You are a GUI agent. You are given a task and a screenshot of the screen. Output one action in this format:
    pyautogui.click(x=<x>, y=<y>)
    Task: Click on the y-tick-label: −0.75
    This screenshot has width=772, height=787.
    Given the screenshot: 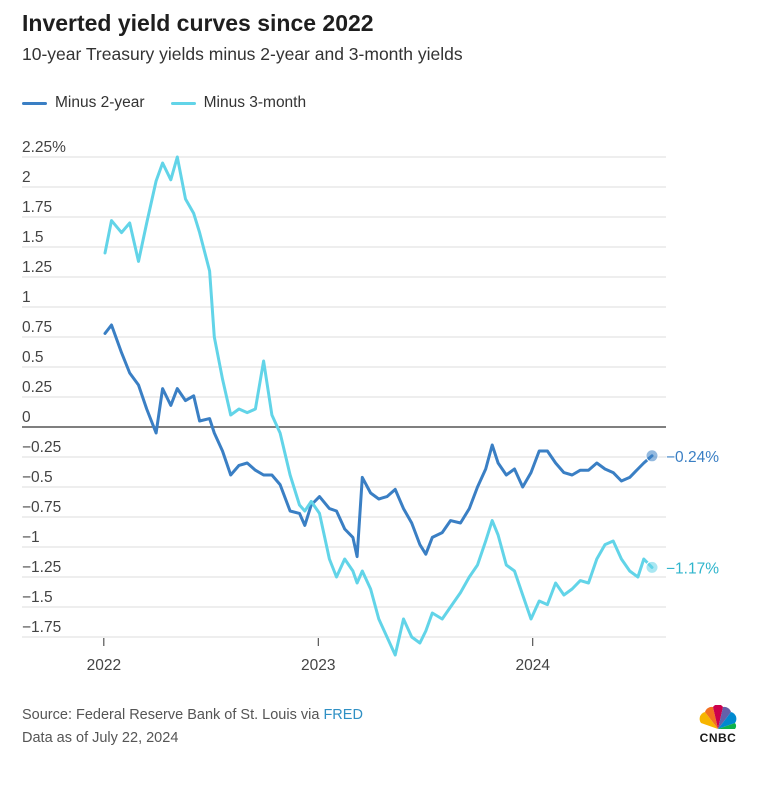 What is the action you would take?
    pyautogui.click(x=41, y=507)
    